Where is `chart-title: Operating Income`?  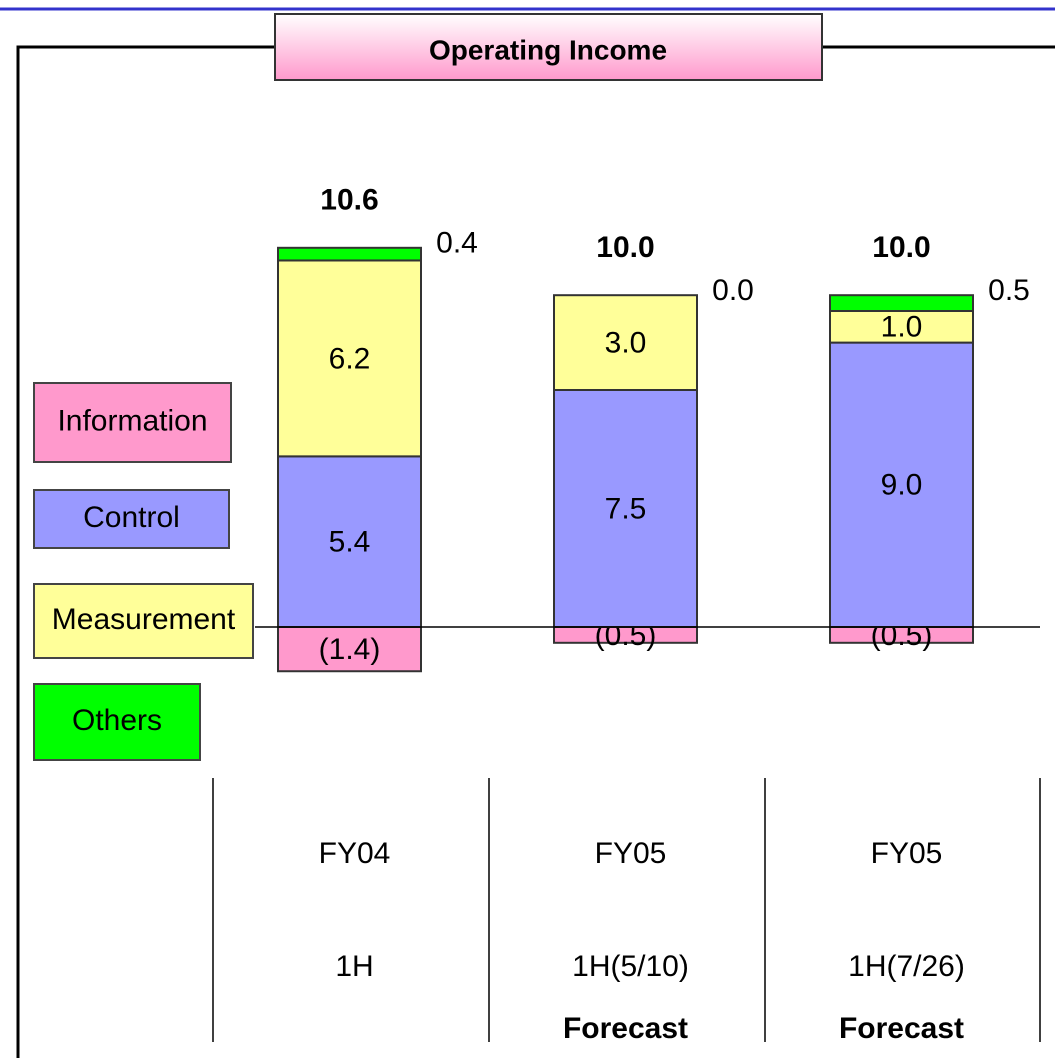 chart-title: Operating Income is located at coordinates (548, 49).